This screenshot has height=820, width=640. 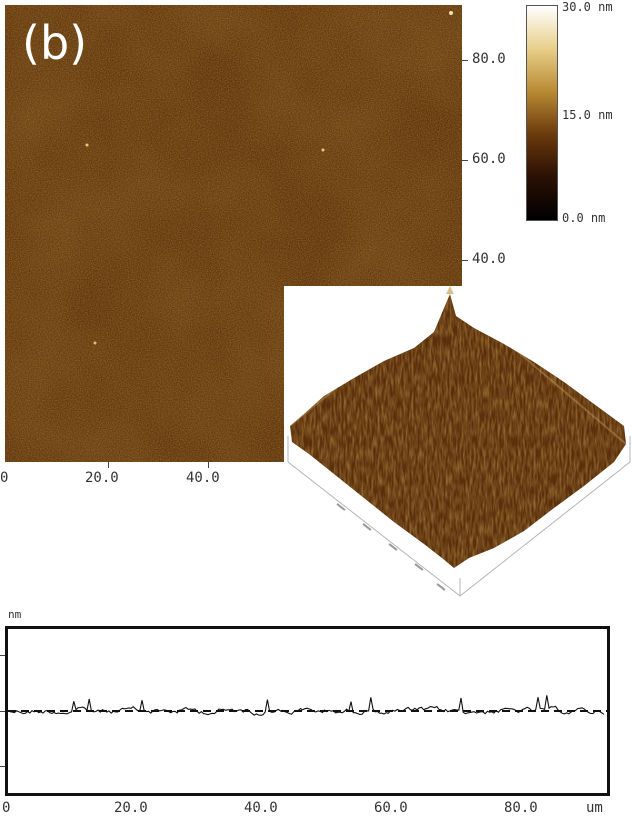 I want to click on profile-x-tick-label: 0, so click(x=6, y=808).